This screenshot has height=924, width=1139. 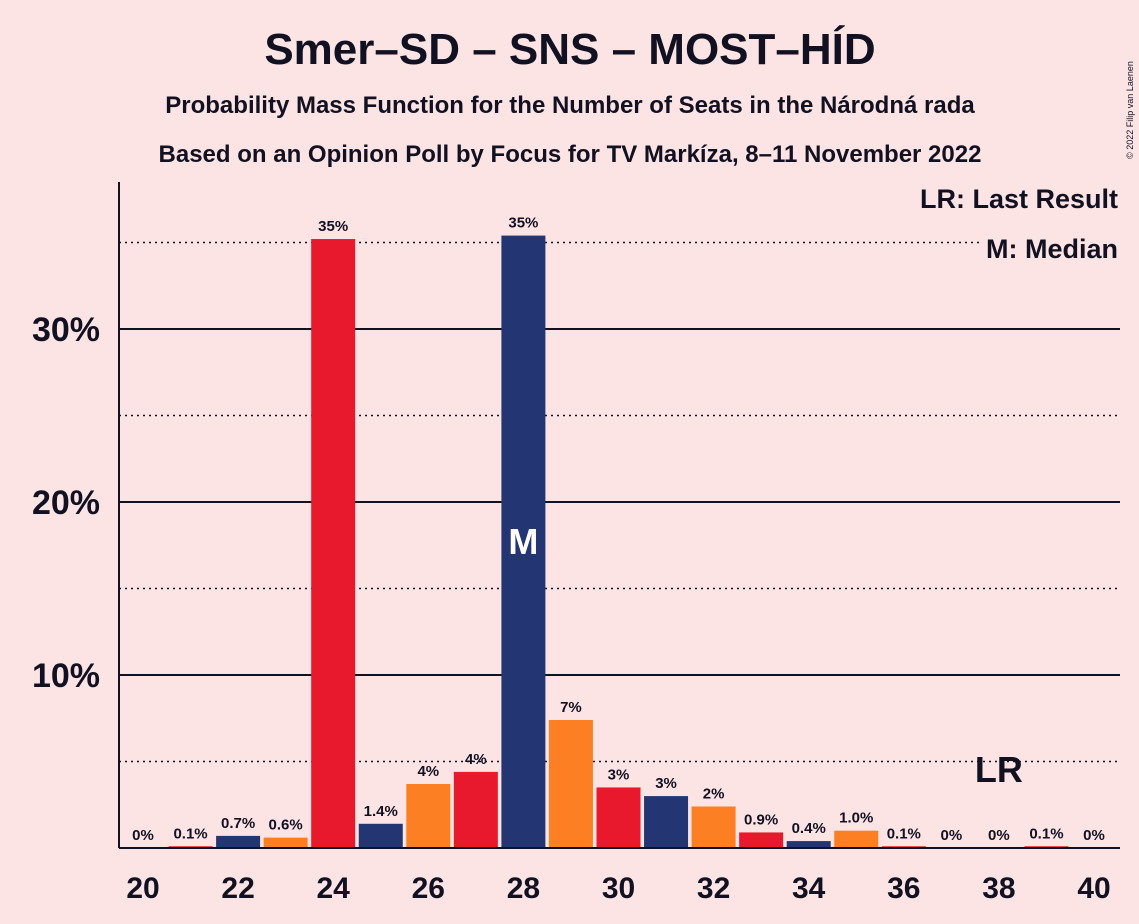 I want to click on x-tick-label: 26, so click(x=428, y=888).